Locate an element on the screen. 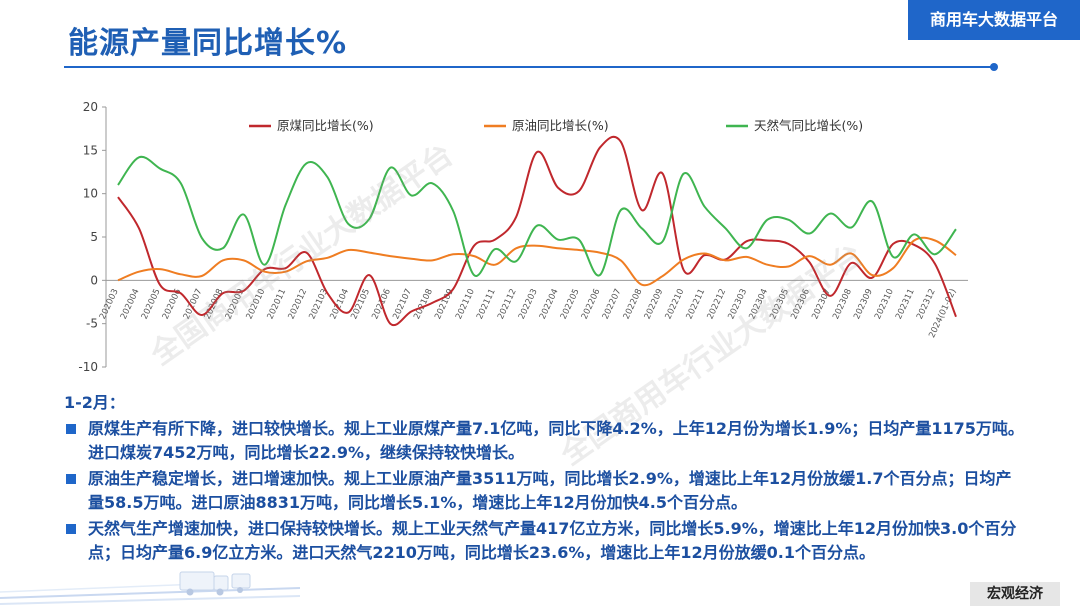  x-tick-label: 202309 is located at coordinates (863, 304).